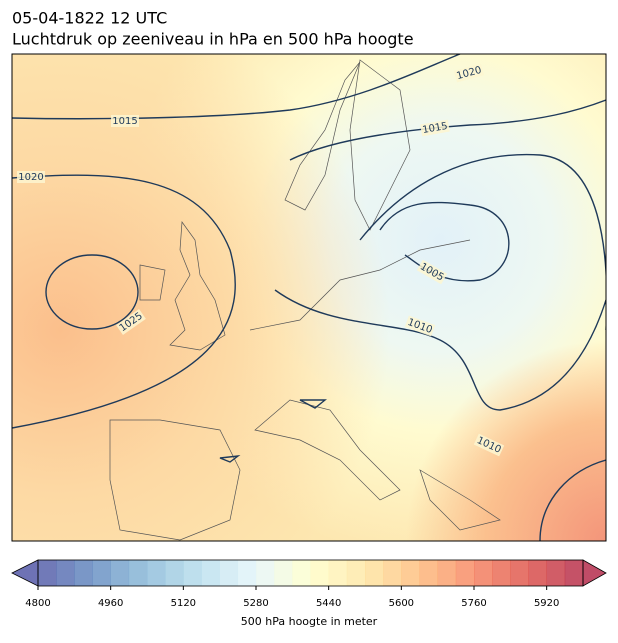 This screenshot has width=618, height=643. Describe the element at coordinates (89, 18) in the screenshot. I see `title: 05-04-1822 12 UTC` at that location.